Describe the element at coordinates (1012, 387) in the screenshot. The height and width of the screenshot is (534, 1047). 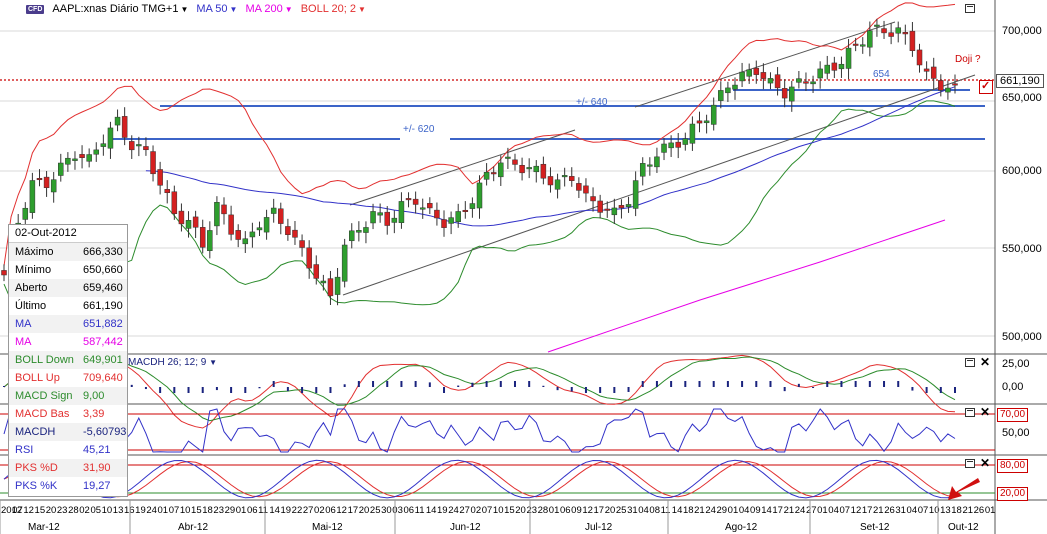
I see `macd-axis-tick: 0,00` at that location.